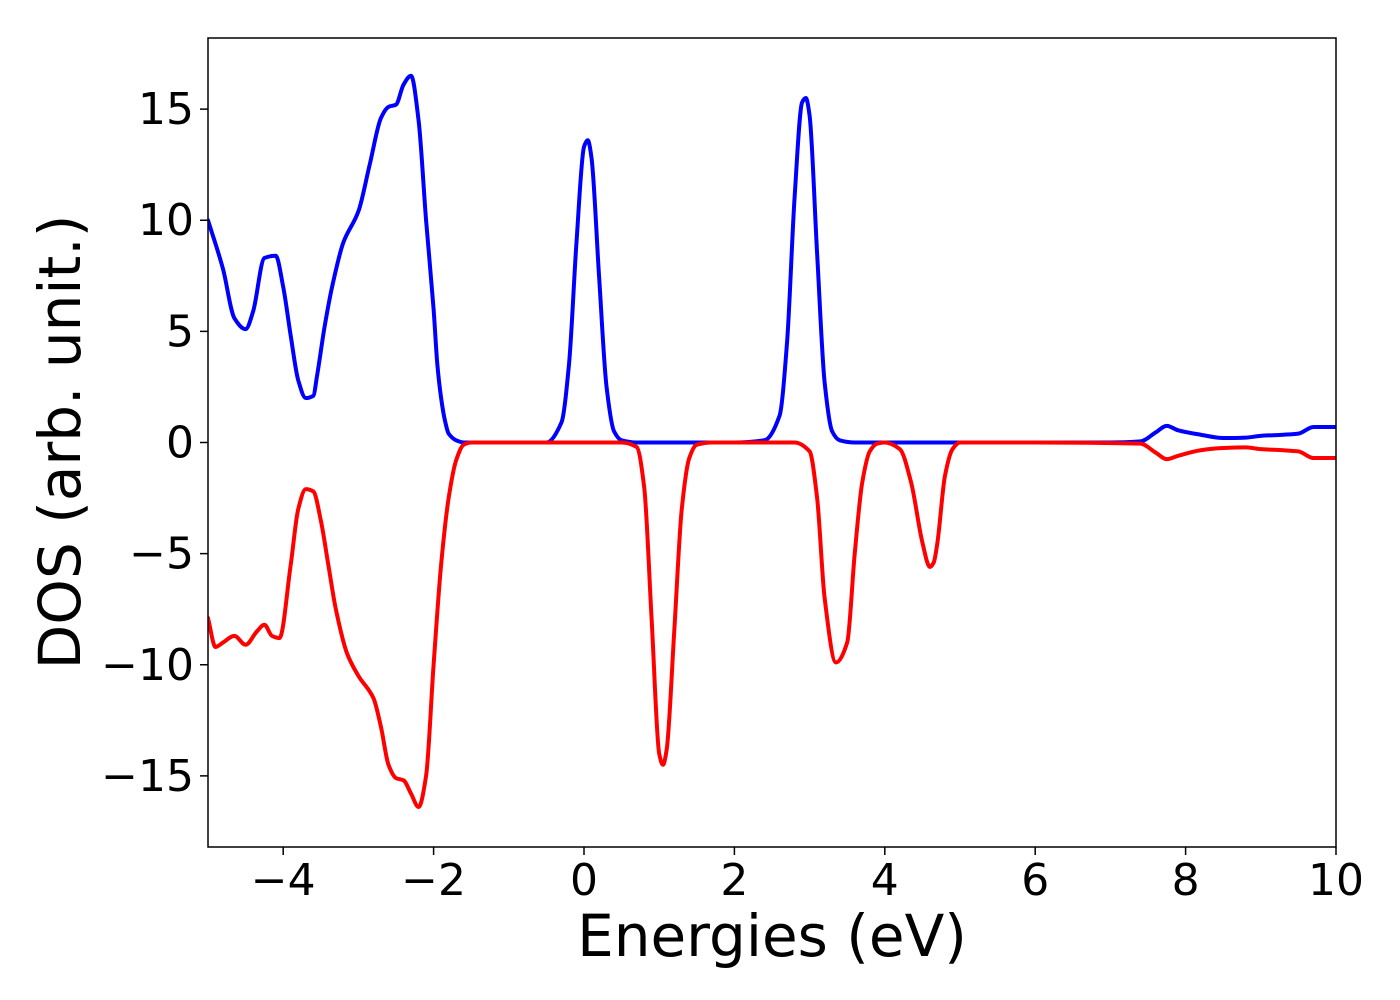 The image size is (1400, 1000). What do you see at coordinates (1186, 880) in the screenshot?
I see `x-tick-label: 8` at bounding box center [1186, 880].